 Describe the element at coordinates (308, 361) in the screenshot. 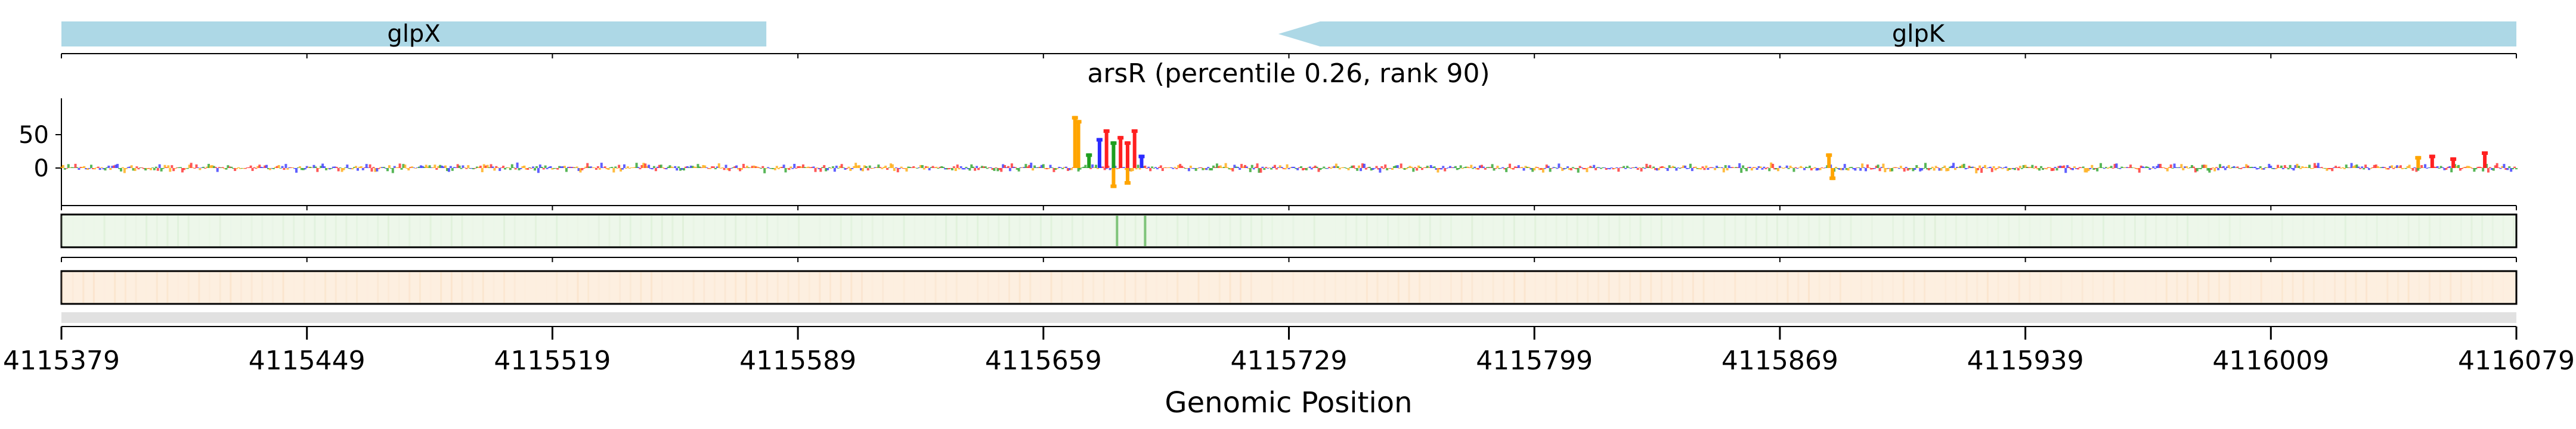

I see `genomic-tick-label-1: 4115449` at that location.